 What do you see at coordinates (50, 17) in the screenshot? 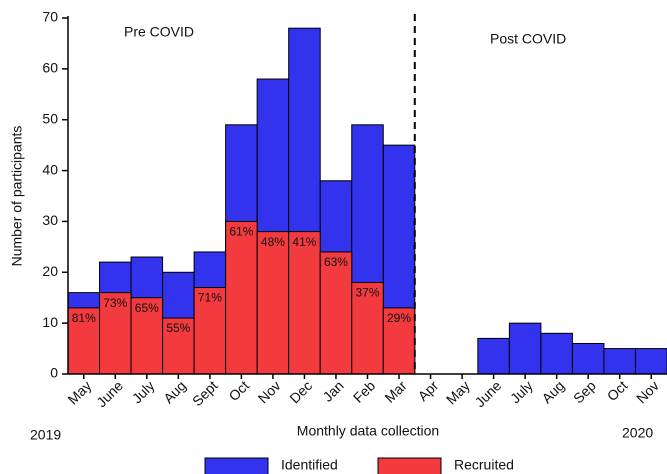
I see `y-tick-label: 70` at bounding box center [50, 17].